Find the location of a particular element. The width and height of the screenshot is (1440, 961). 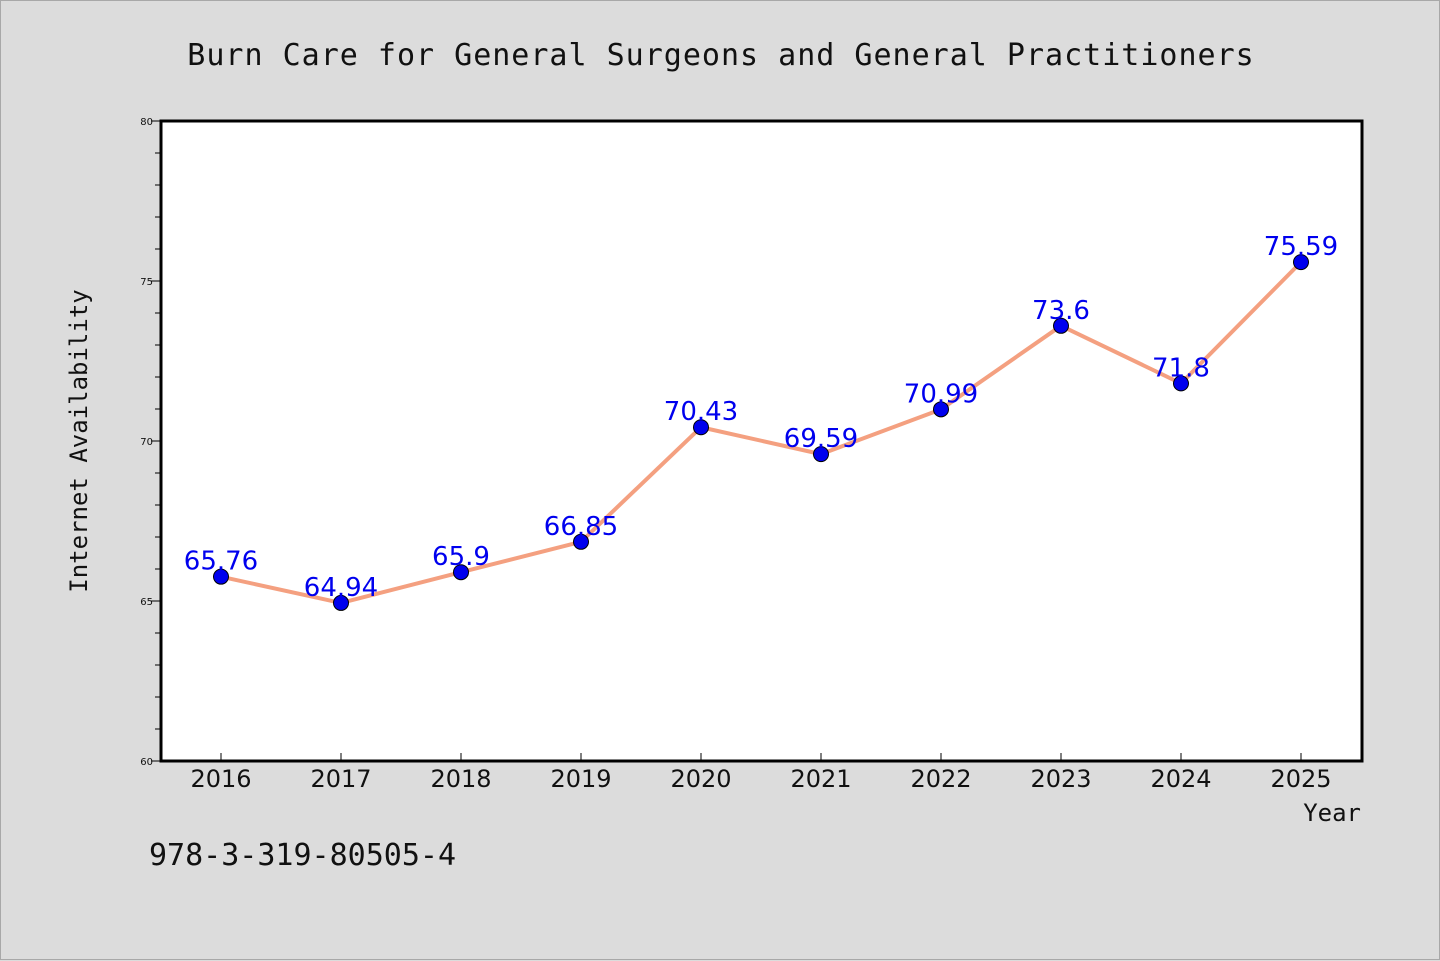

y-tick-label: 75 is located at coordinates (146, 282).